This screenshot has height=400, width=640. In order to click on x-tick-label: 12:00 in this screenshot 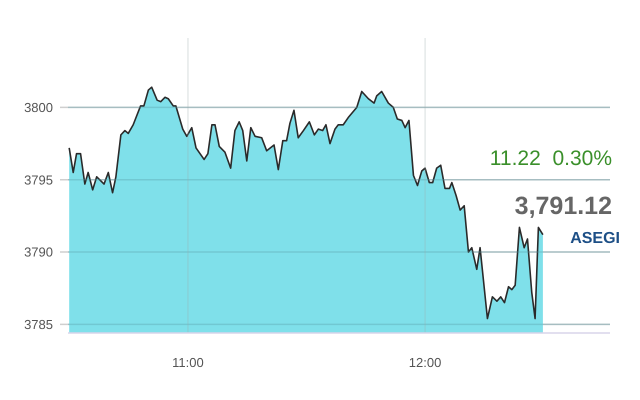, I will do `click(425, 362)`.